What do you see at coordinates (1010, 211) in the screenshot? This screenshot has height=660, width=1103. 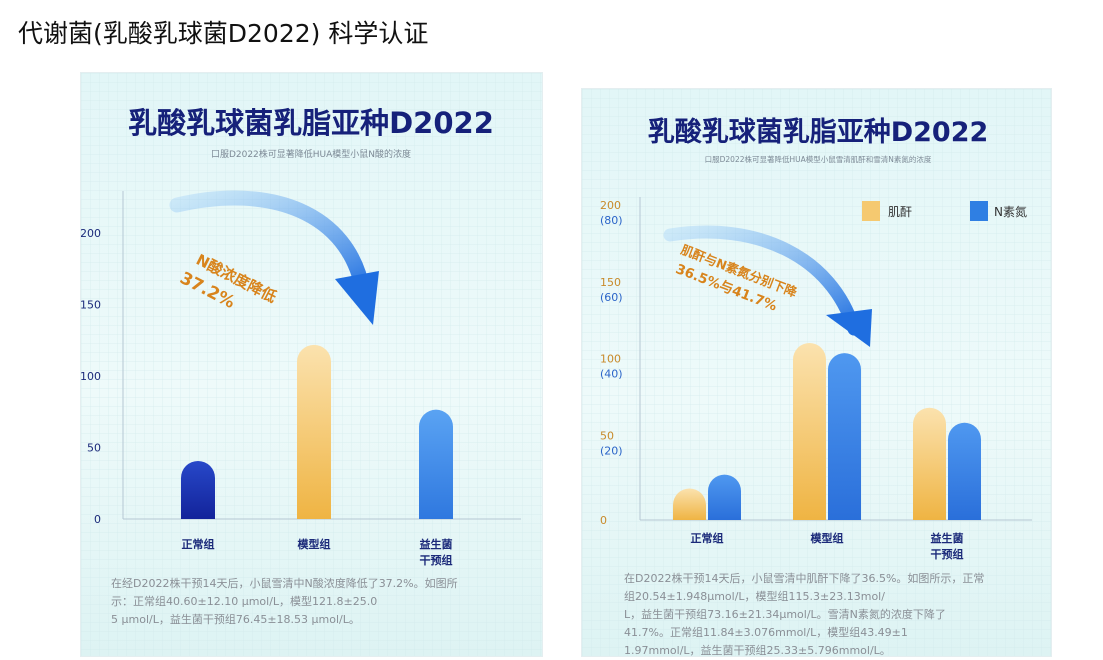 I see `legend-label-urea-nitrogen: N素氮` at bounding box center [1010, 211].